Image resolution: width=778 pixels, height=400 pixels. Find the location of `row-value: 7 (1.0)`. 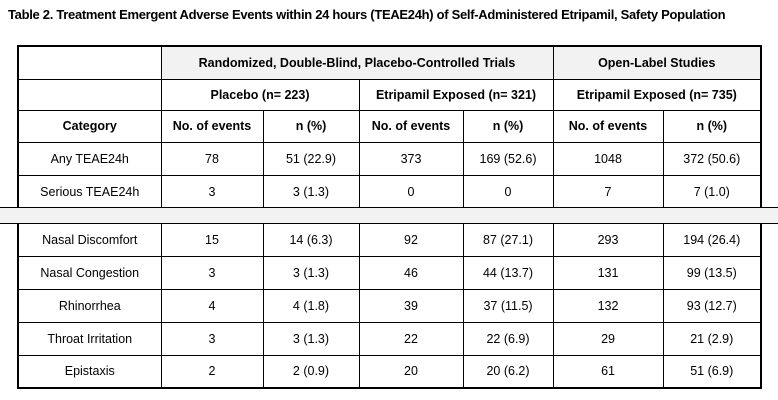

row-value: 7 (1.0) is located at coordinates (712, 191).